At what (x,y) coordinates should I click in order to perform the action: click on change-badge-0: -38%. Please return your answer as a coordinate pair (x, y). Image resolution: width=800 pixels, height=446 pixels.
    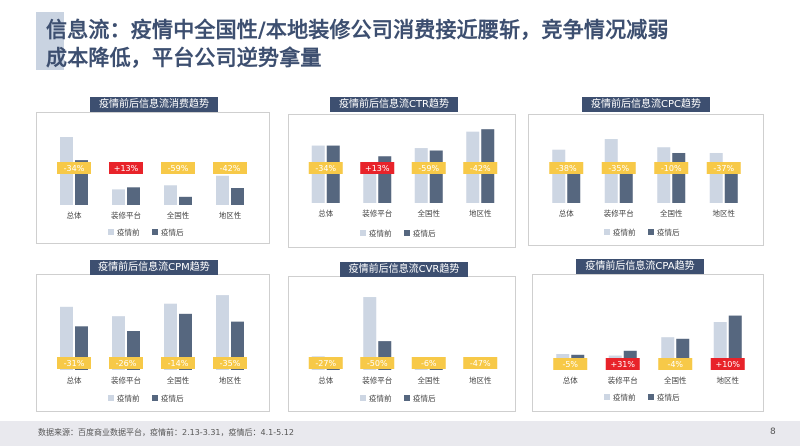
    Looking at the image, I should click on (566, 168).